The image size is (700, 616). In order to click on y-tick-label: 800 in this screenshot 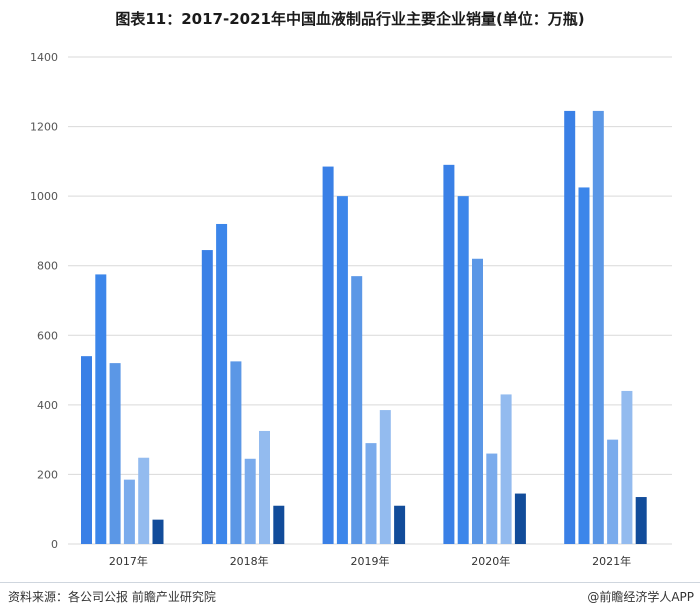, I will do `click(47, 266)`.